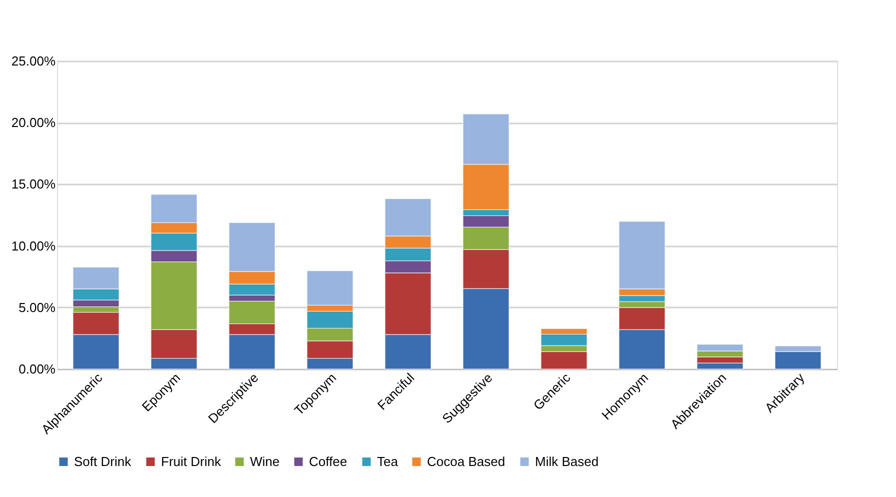 The width and height of the screenshot is (896, 497). What do you see at coordinates (191, 461) in the screenshot?
I see `legend-label: Fruit Drink` at bounding box center [191, 461].